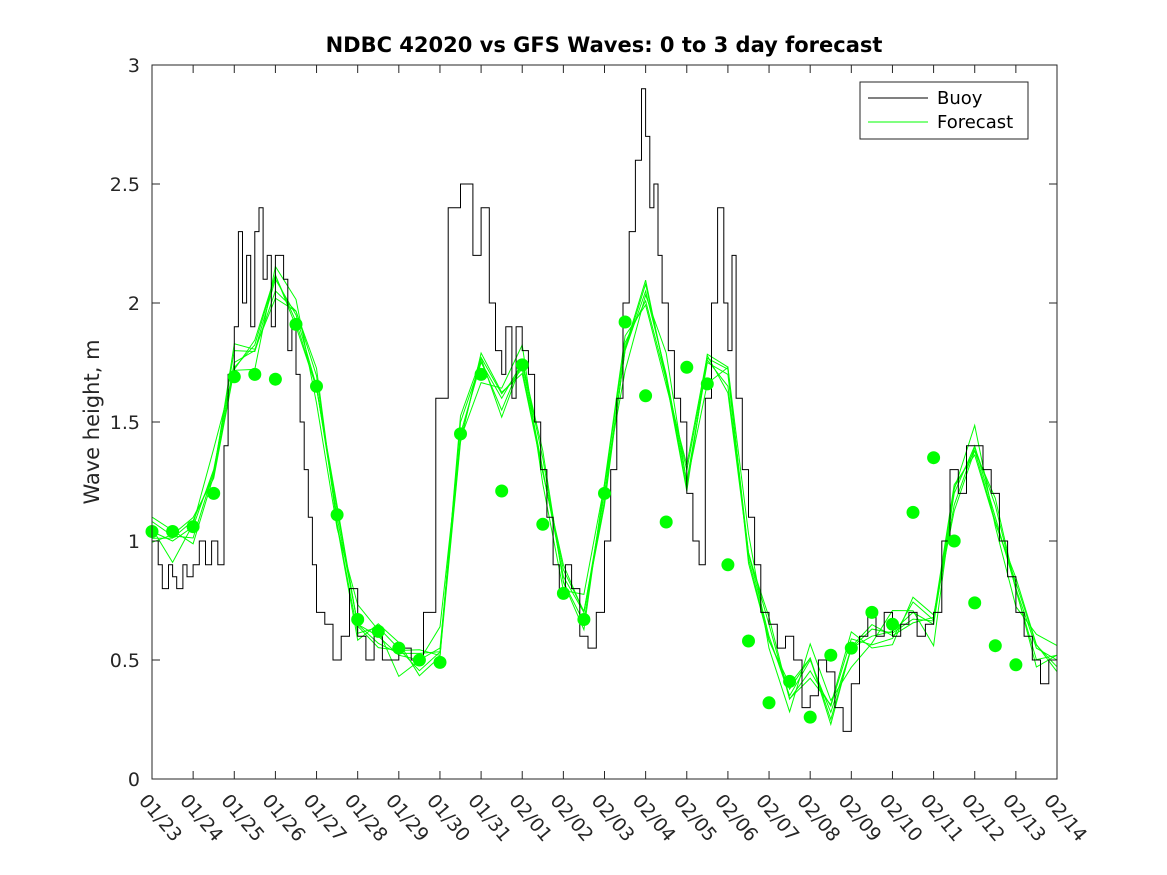 This screenshot has width=1167, height=875. What do you see at coordinates (134, 66) in the screenshot?
I see `y-tick-label: 3` at bounding box center [134, 66].